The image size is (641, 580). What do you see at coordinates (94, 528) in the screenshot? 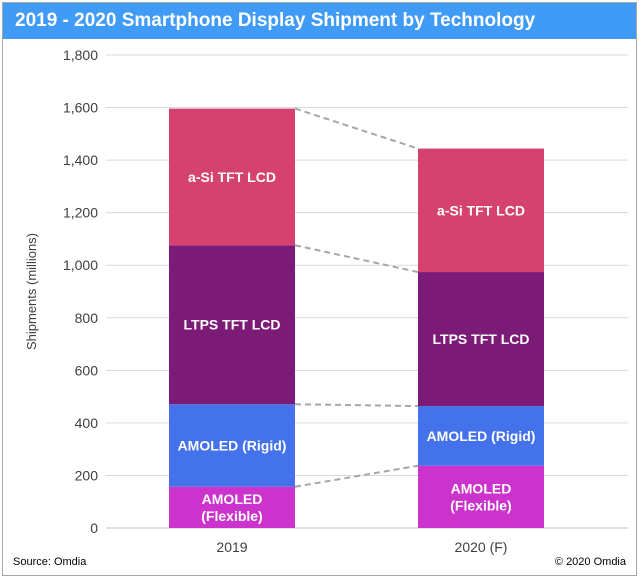
I see `y-tick-label: 0` at bounding box center [94, 528].